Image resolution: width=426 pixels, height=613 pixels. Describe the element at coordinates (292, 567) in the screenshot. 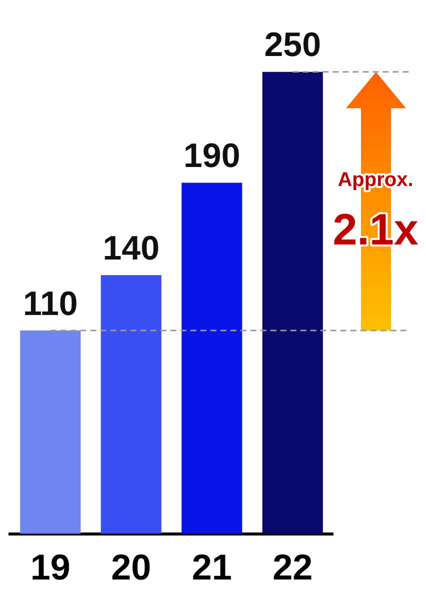

I see `x-tick-label: 22` at that location.